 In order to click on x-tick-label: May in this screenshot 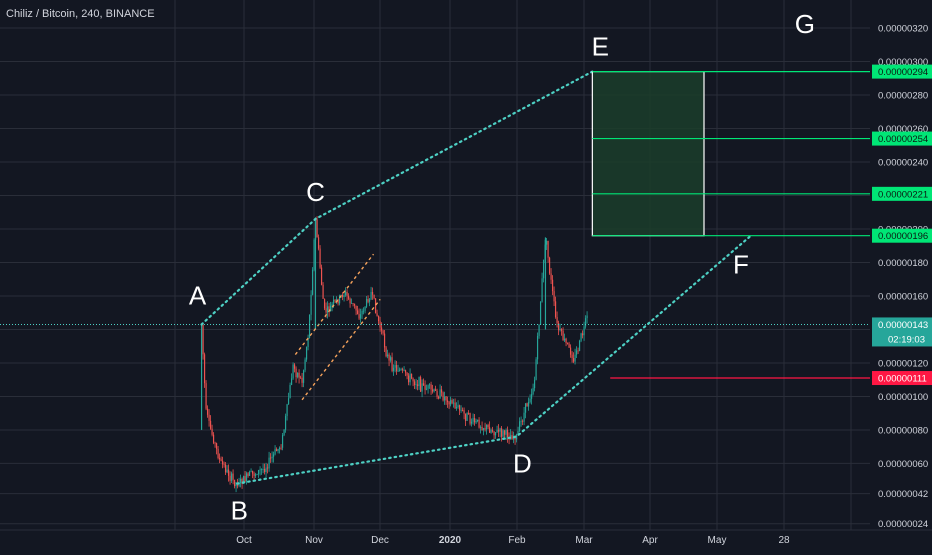, I will do `click(717, 540)`.